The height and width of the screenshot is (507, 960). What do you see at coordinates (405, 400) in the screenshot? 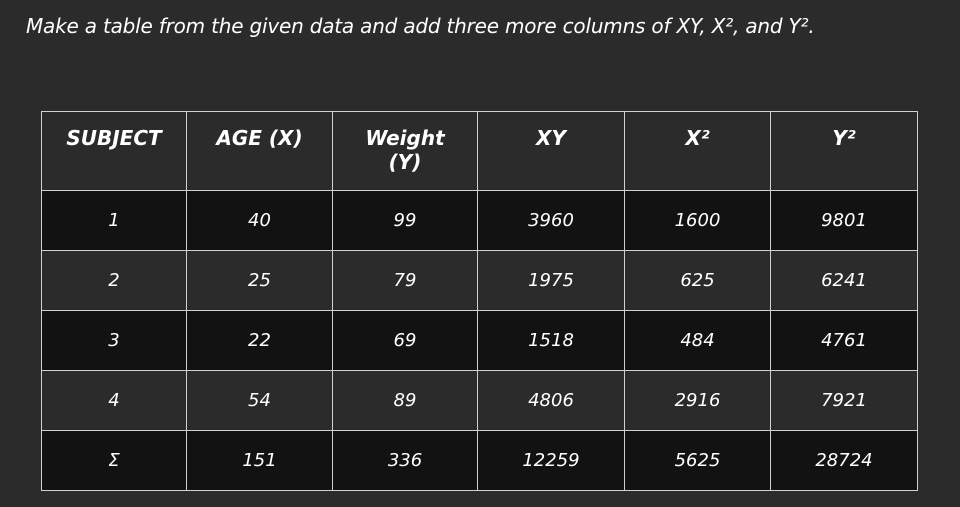
I see `cell-weight: 89` at bounding box center [405, 400].